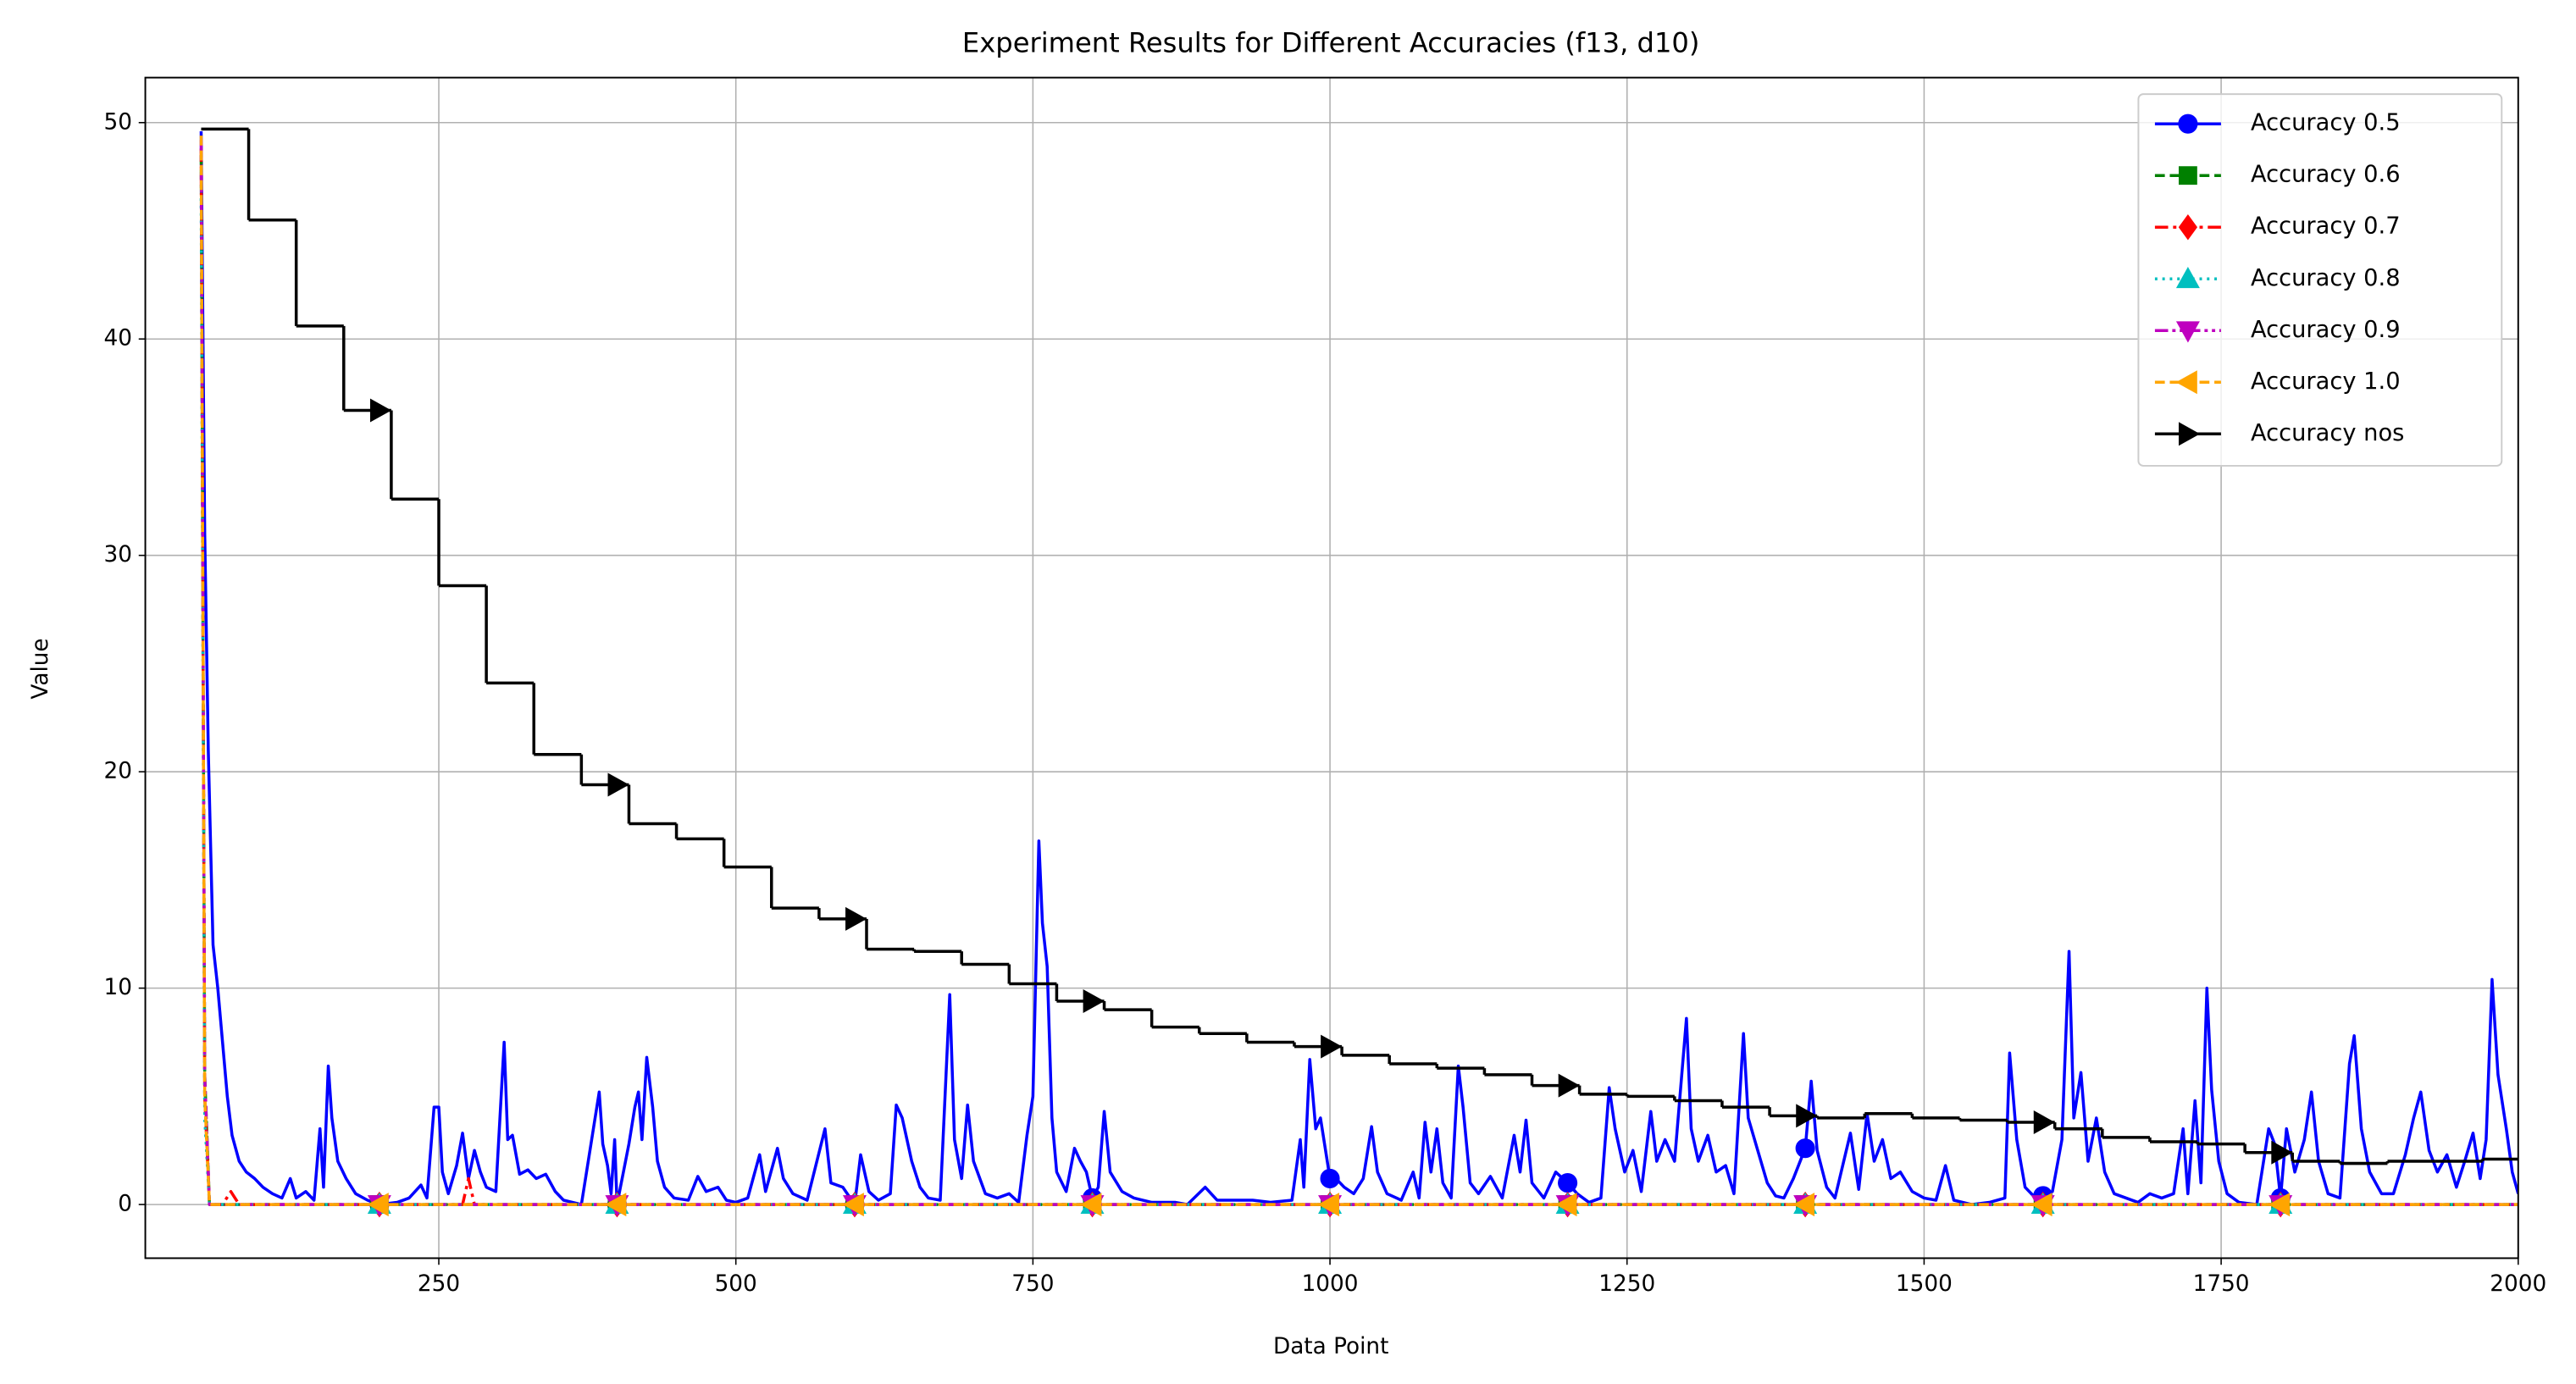 The image size is (2576, 1384). What do you see at coordinates (125, 1204) in the screenshot?
I see `y-tick-label: 0` at bounding box center [125, 1204].